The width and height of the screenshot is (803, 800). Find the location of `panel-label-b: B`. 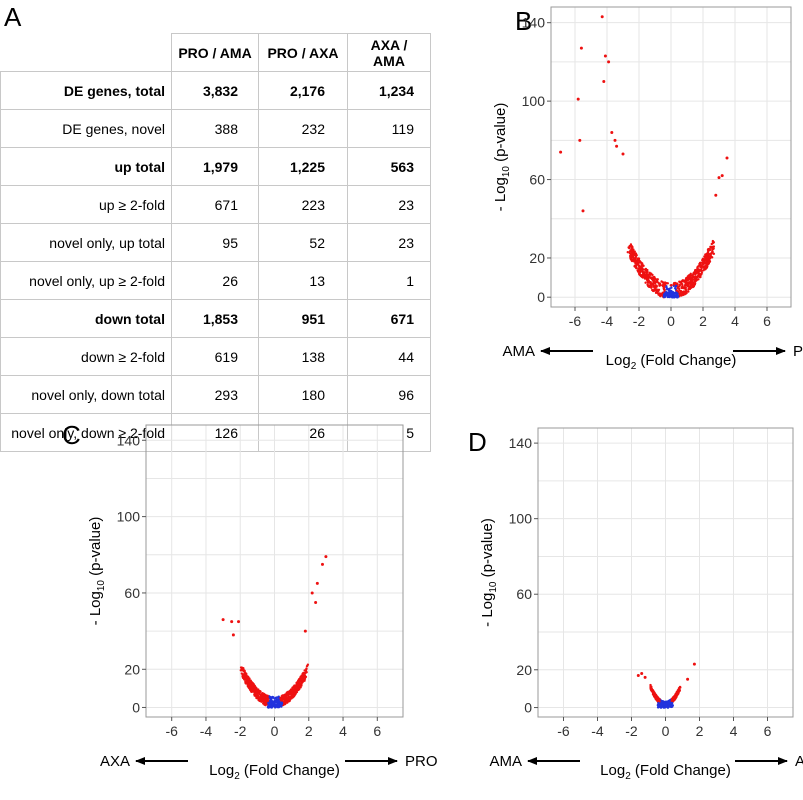

panel-label-b: B is located at coordinates (524, 21).